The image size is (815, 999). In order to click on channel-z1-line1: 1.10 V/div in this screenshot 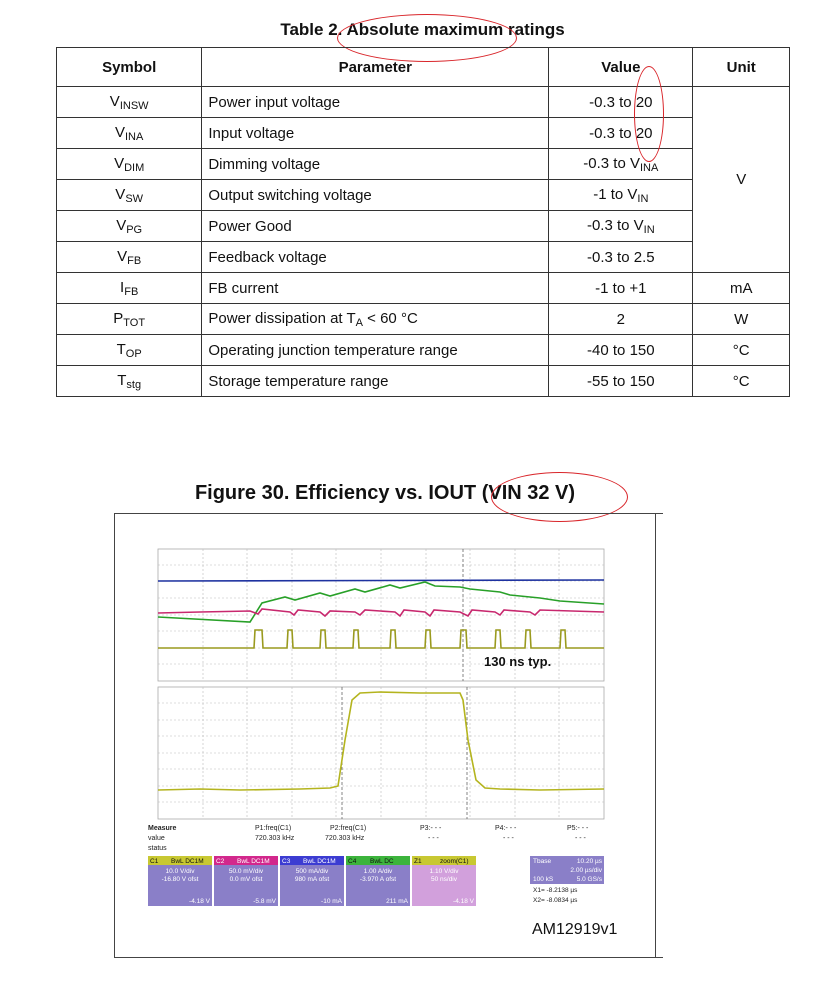, I will do `click(445, 871)`.